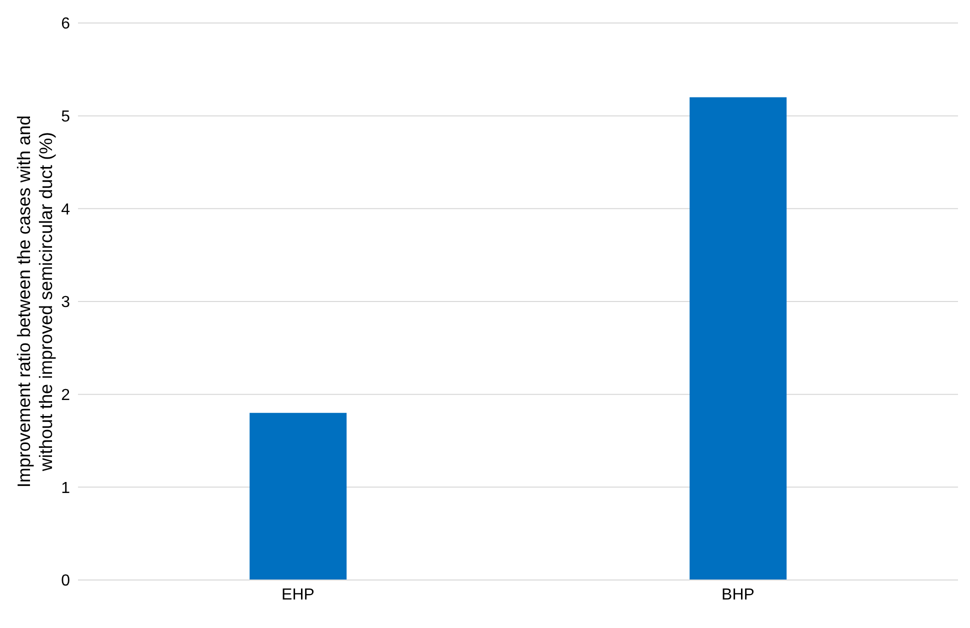 This screenshot has width=970, height=628. I want to click on y-tick-label: 3, so click(65, 303).